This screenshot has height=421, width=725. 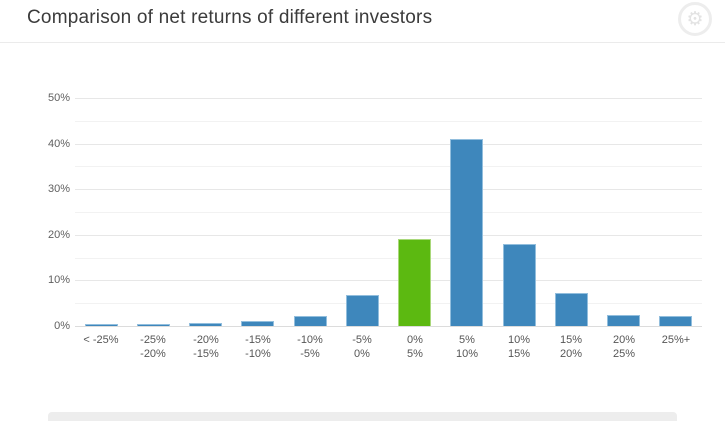 What do you see at coordinates (676, 340) in the screenshot?
I see `x-axis-label: 25%+` at bounding box center [676, 340].